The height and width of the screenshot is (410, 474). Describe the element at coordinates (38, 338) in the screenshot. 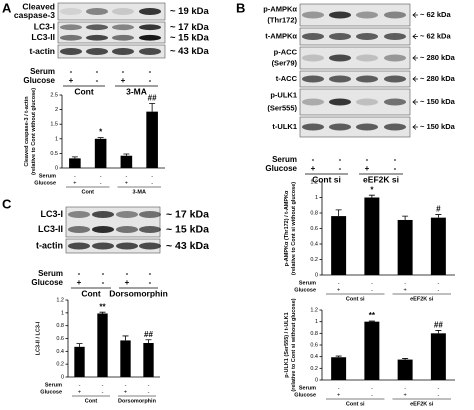

I see `y-axis-label: LC3-II / LC3-I` at that location.